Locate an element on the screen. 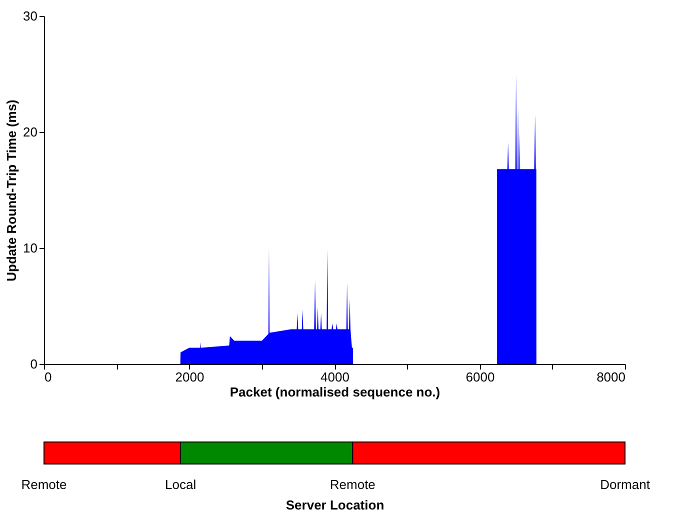 The height and width of the screenshot is (531, 699). text: Local is located at coordinates (180, 484).